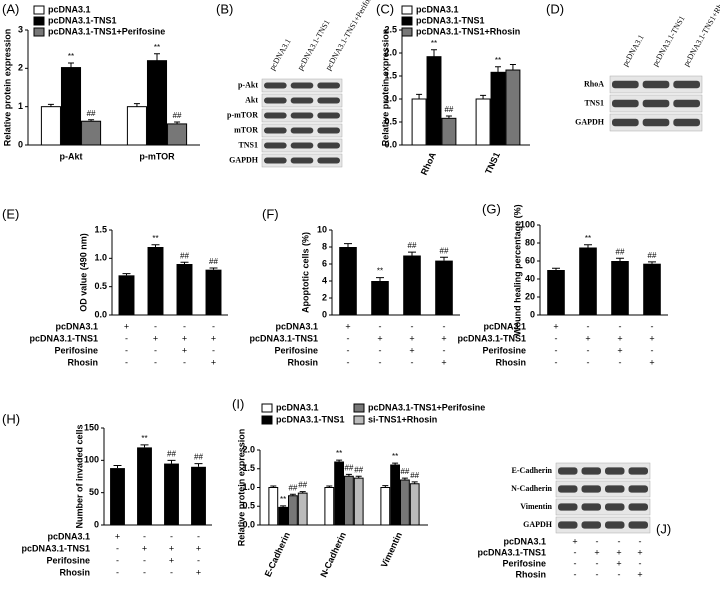 The height and width of the screenshot is (607, 720). Describe the element at coordinates (83, 272) in the screenshot. I see `y-axis-label: OD value (490 nm)` at that location.